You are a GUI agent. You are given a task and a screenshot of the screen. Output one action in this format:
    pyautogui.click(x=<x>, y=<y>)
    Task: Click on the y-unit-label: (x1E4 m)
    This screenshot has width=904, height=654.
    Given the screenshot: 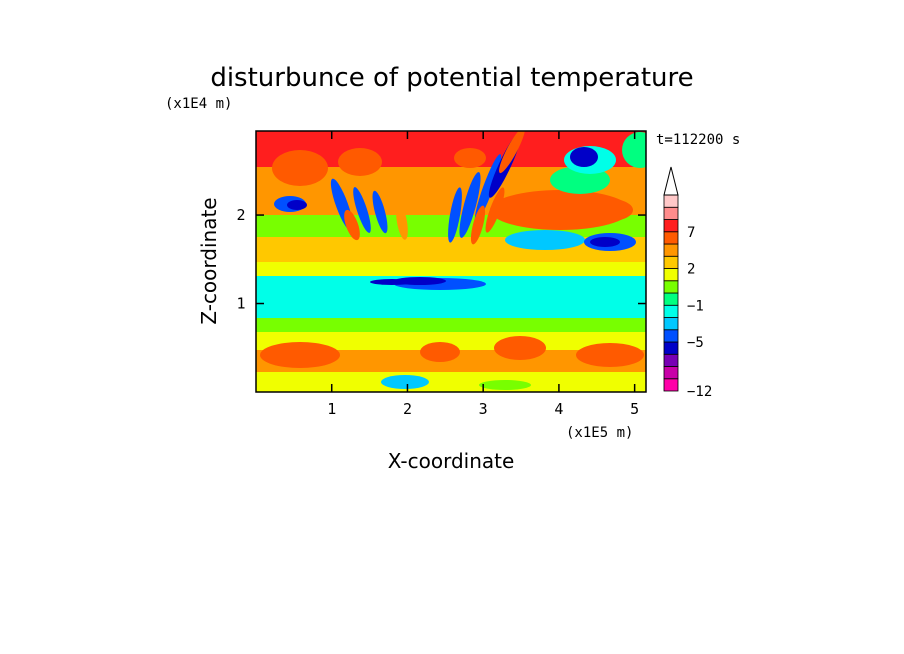 What is the action you would take?
    pyautogui.click(x=198, y=104)
    